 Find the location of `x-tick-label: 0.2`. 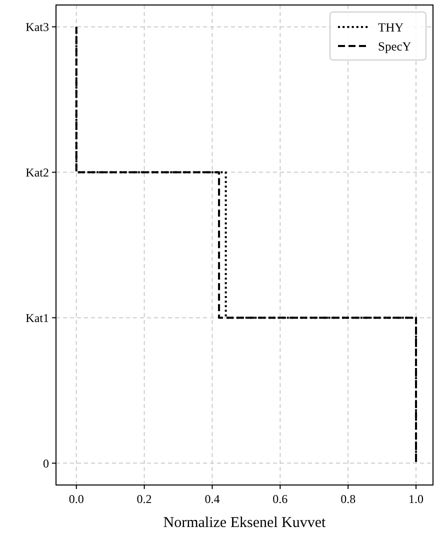

x-tick-label: 0.2 is located at coordinates (144, 499).